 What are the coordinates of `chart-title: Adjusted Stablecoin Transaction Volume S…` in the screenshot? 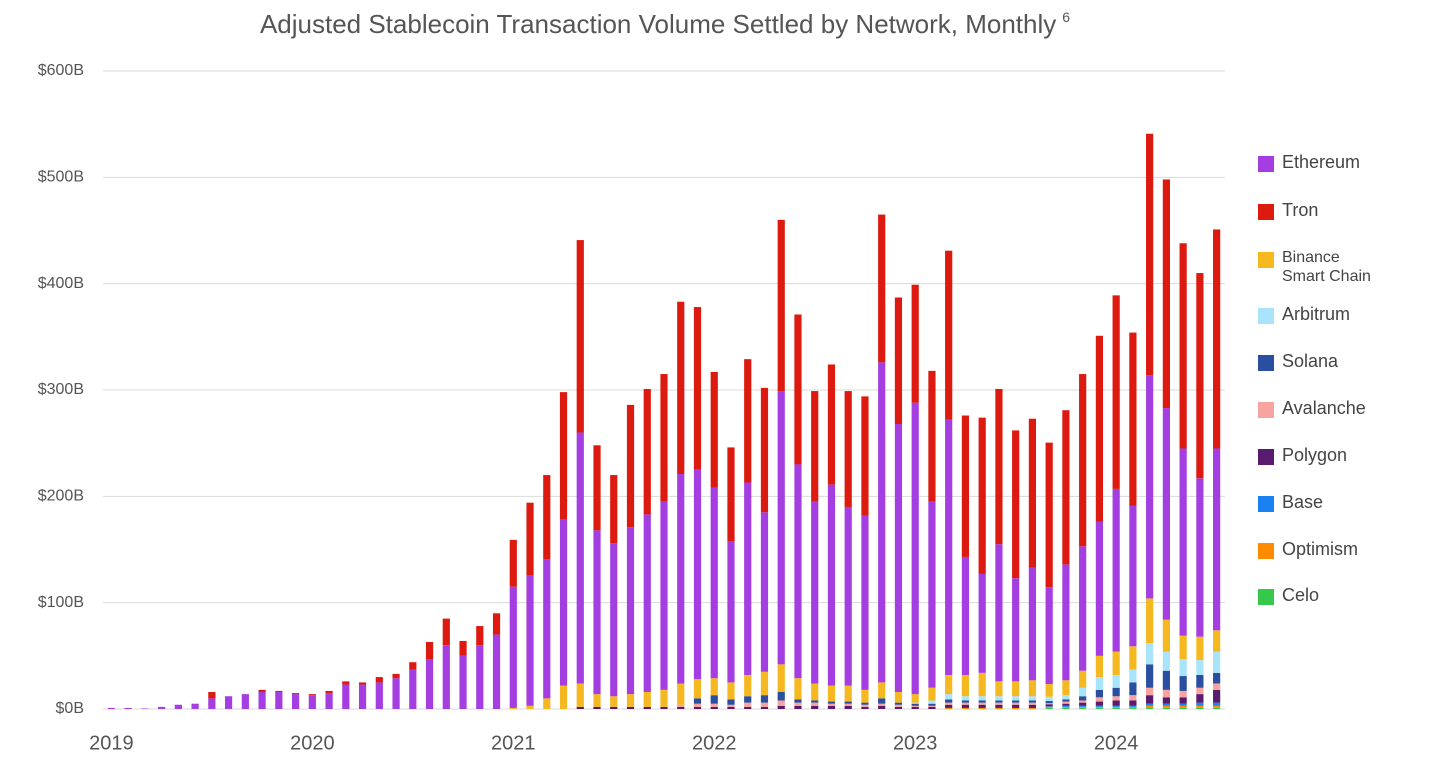 It's located at (665, 24).